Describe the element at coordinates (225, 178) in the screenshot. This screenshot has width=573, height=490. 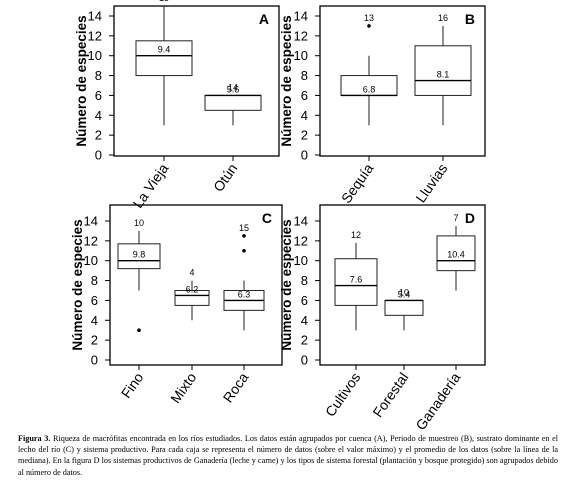
I see `x-tick-label: Otún` at that location.